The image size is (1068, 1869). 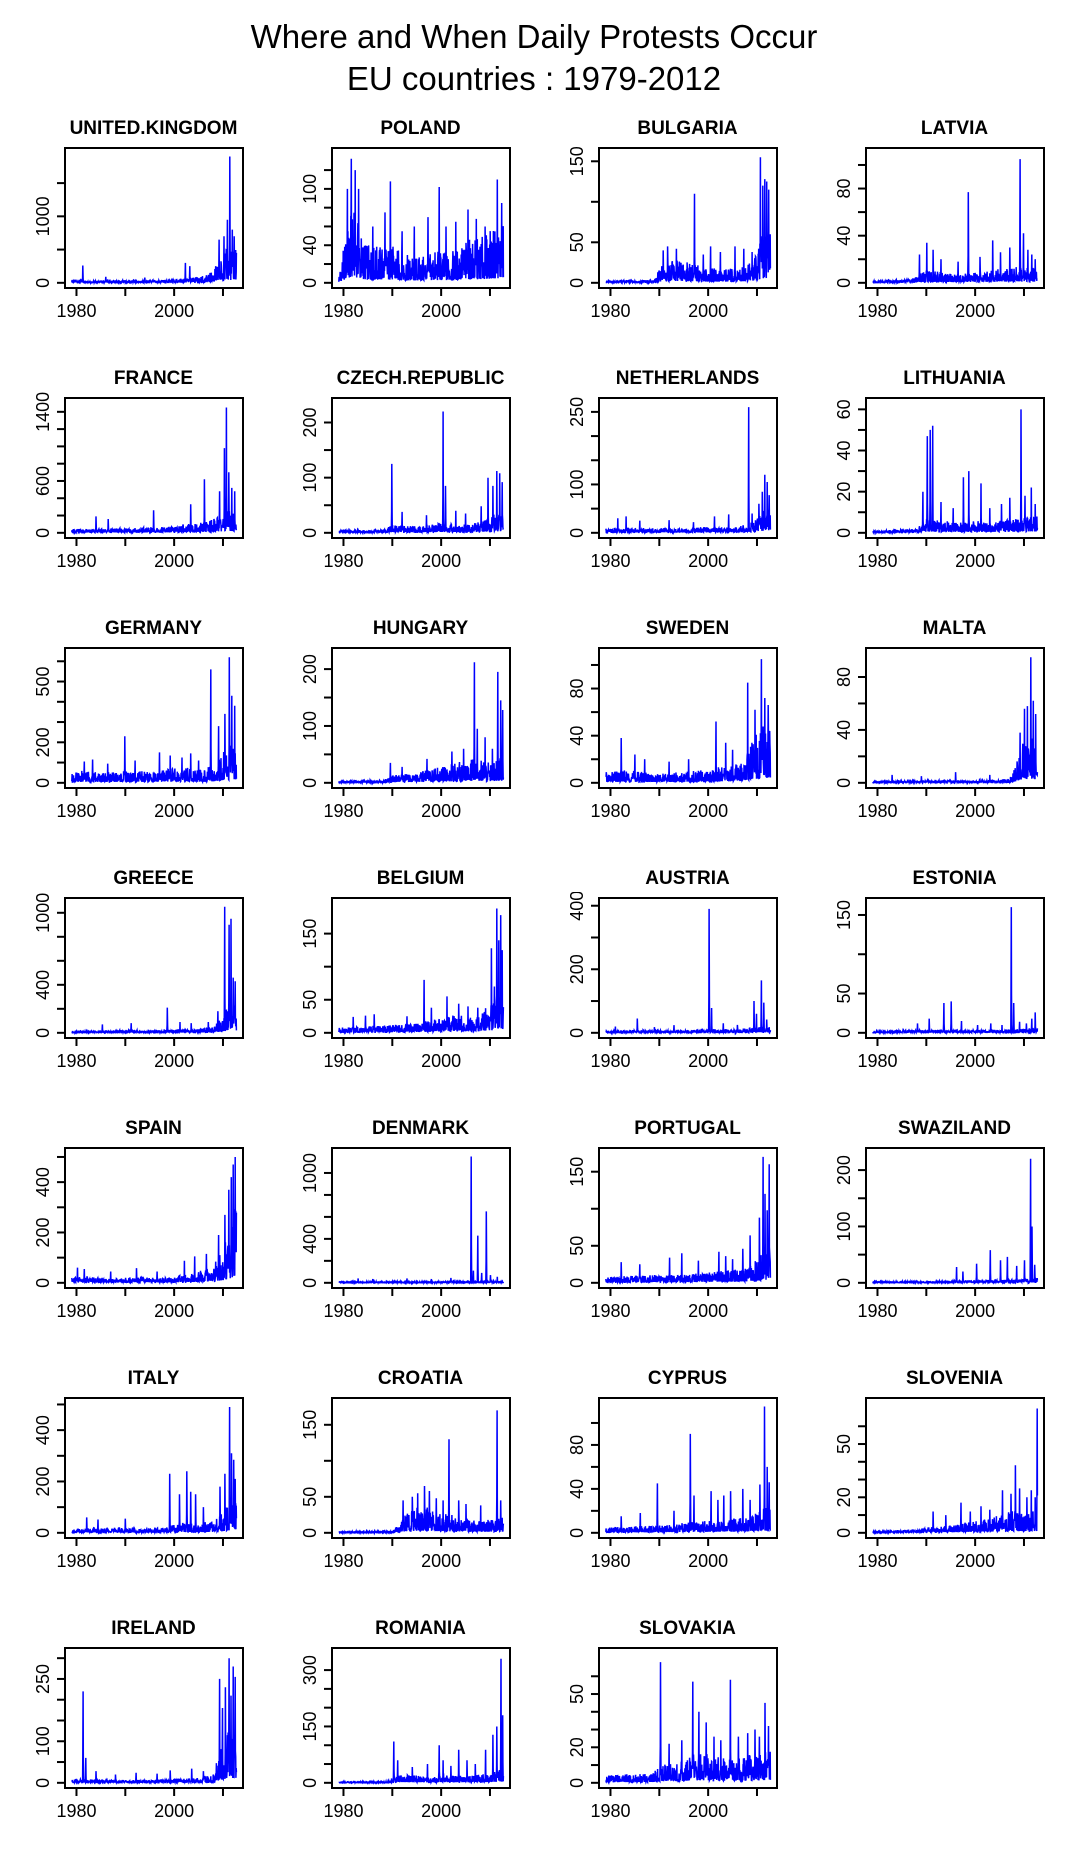 What do you see at coordinates (153, 128) in the screenshot?
I see `panel-title: UNITED.KINGDOM` at bounding box center [153, 128].